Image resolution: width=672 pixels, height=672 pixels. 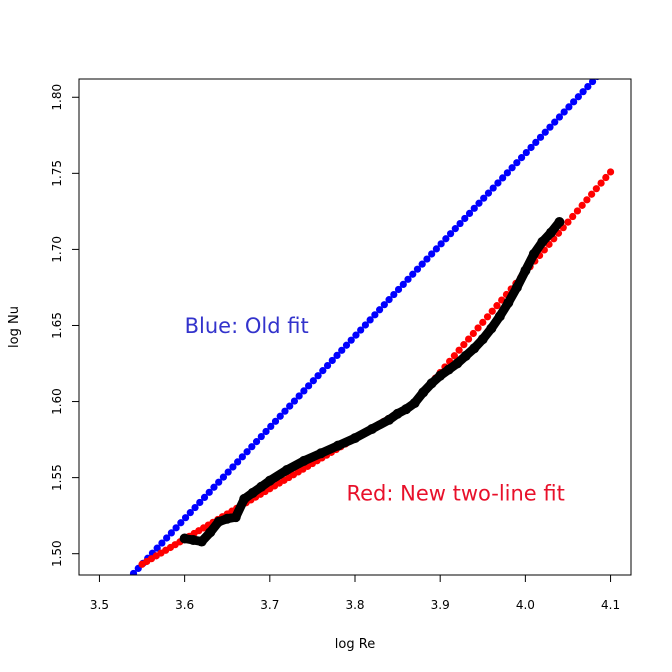 What do you see at coordinates (57, 401) in the screenshot?
I see `y-tick-label: 1.60` at bounding box center [57, 401].